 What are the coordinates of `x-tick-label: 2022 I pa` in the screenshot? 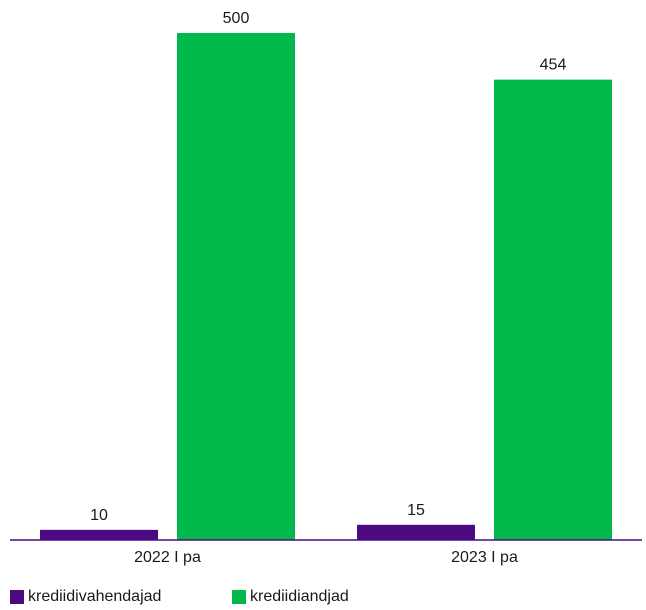 It's located at (167, 557).